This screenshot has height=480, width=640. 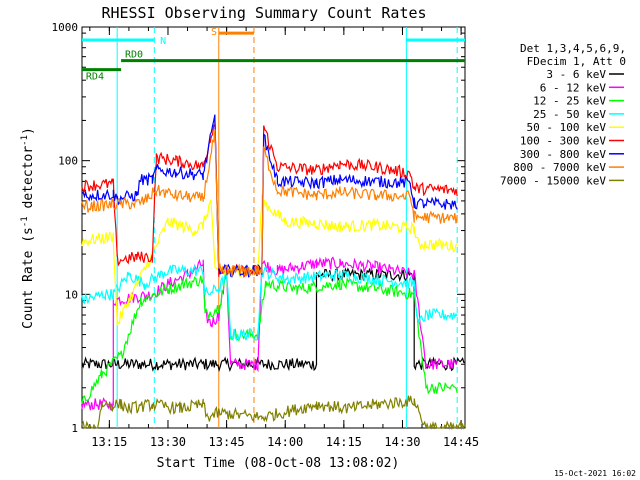 What do you see at coordinates (214, 32) in the screenshot?
I see `state-annotation-label: S` at bounding box center [214, 32].